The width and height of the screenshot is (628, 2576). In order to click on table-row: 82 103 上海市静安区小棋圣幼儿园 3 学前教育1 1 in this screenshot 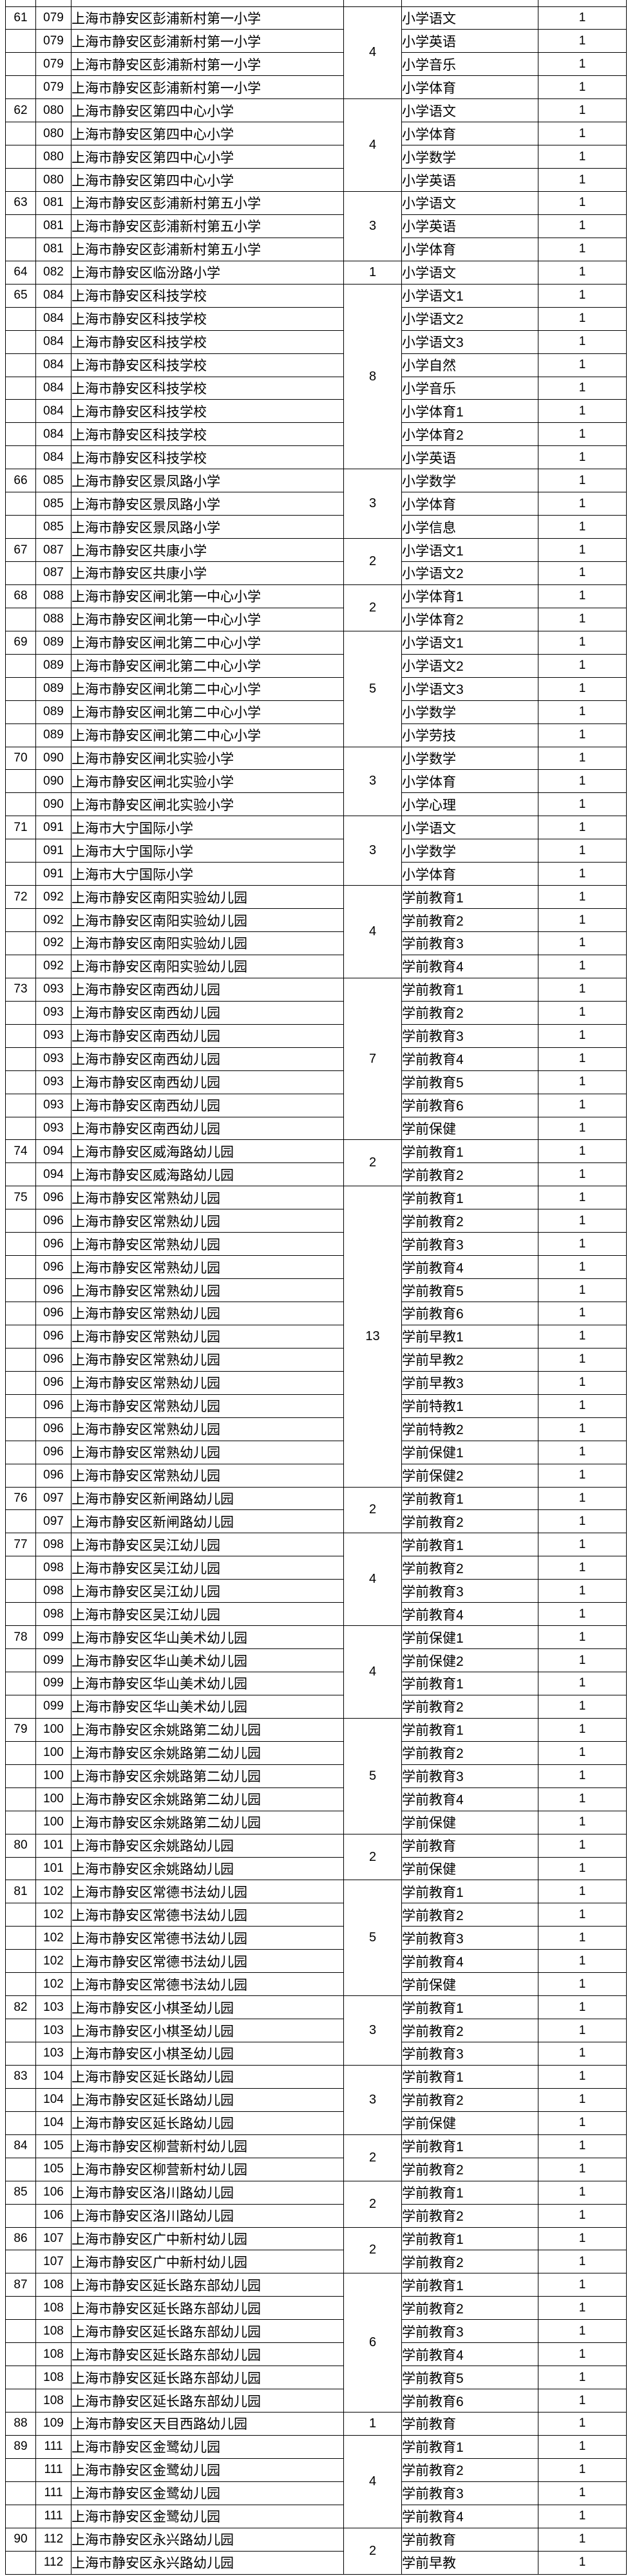, I will do `click(316, 2030)`.